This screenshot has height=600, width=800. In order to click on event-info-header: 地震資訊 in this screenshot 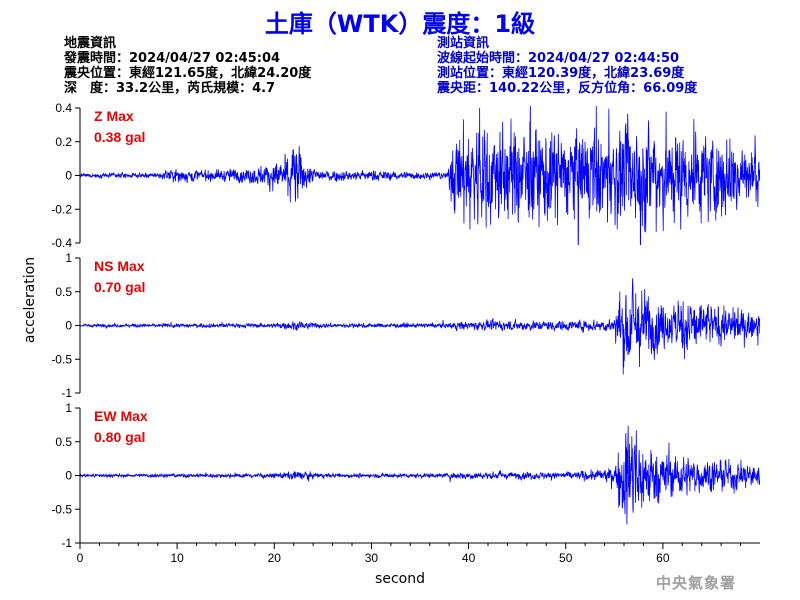, I will do `click(90, 43)`.